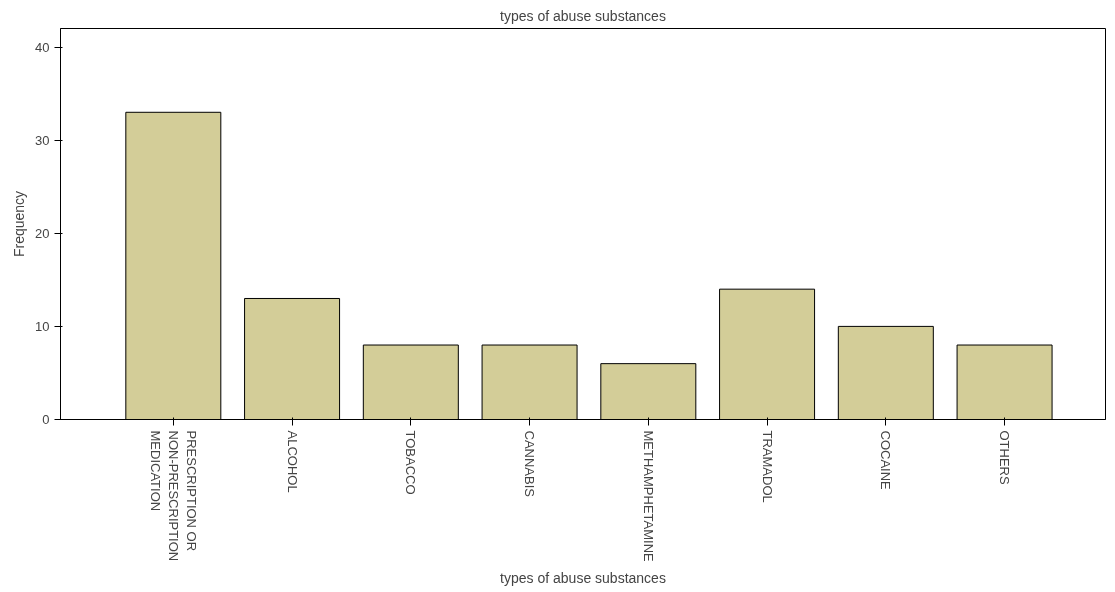 This screenshot has height=592, width=1115. What do you see at coordinates (173, 496) in the screenshot?
I see `x-tick-label: PRESCRIPTION OR NON-PRESCRIPTION MEDICATION` at bounding box center [173, 496].